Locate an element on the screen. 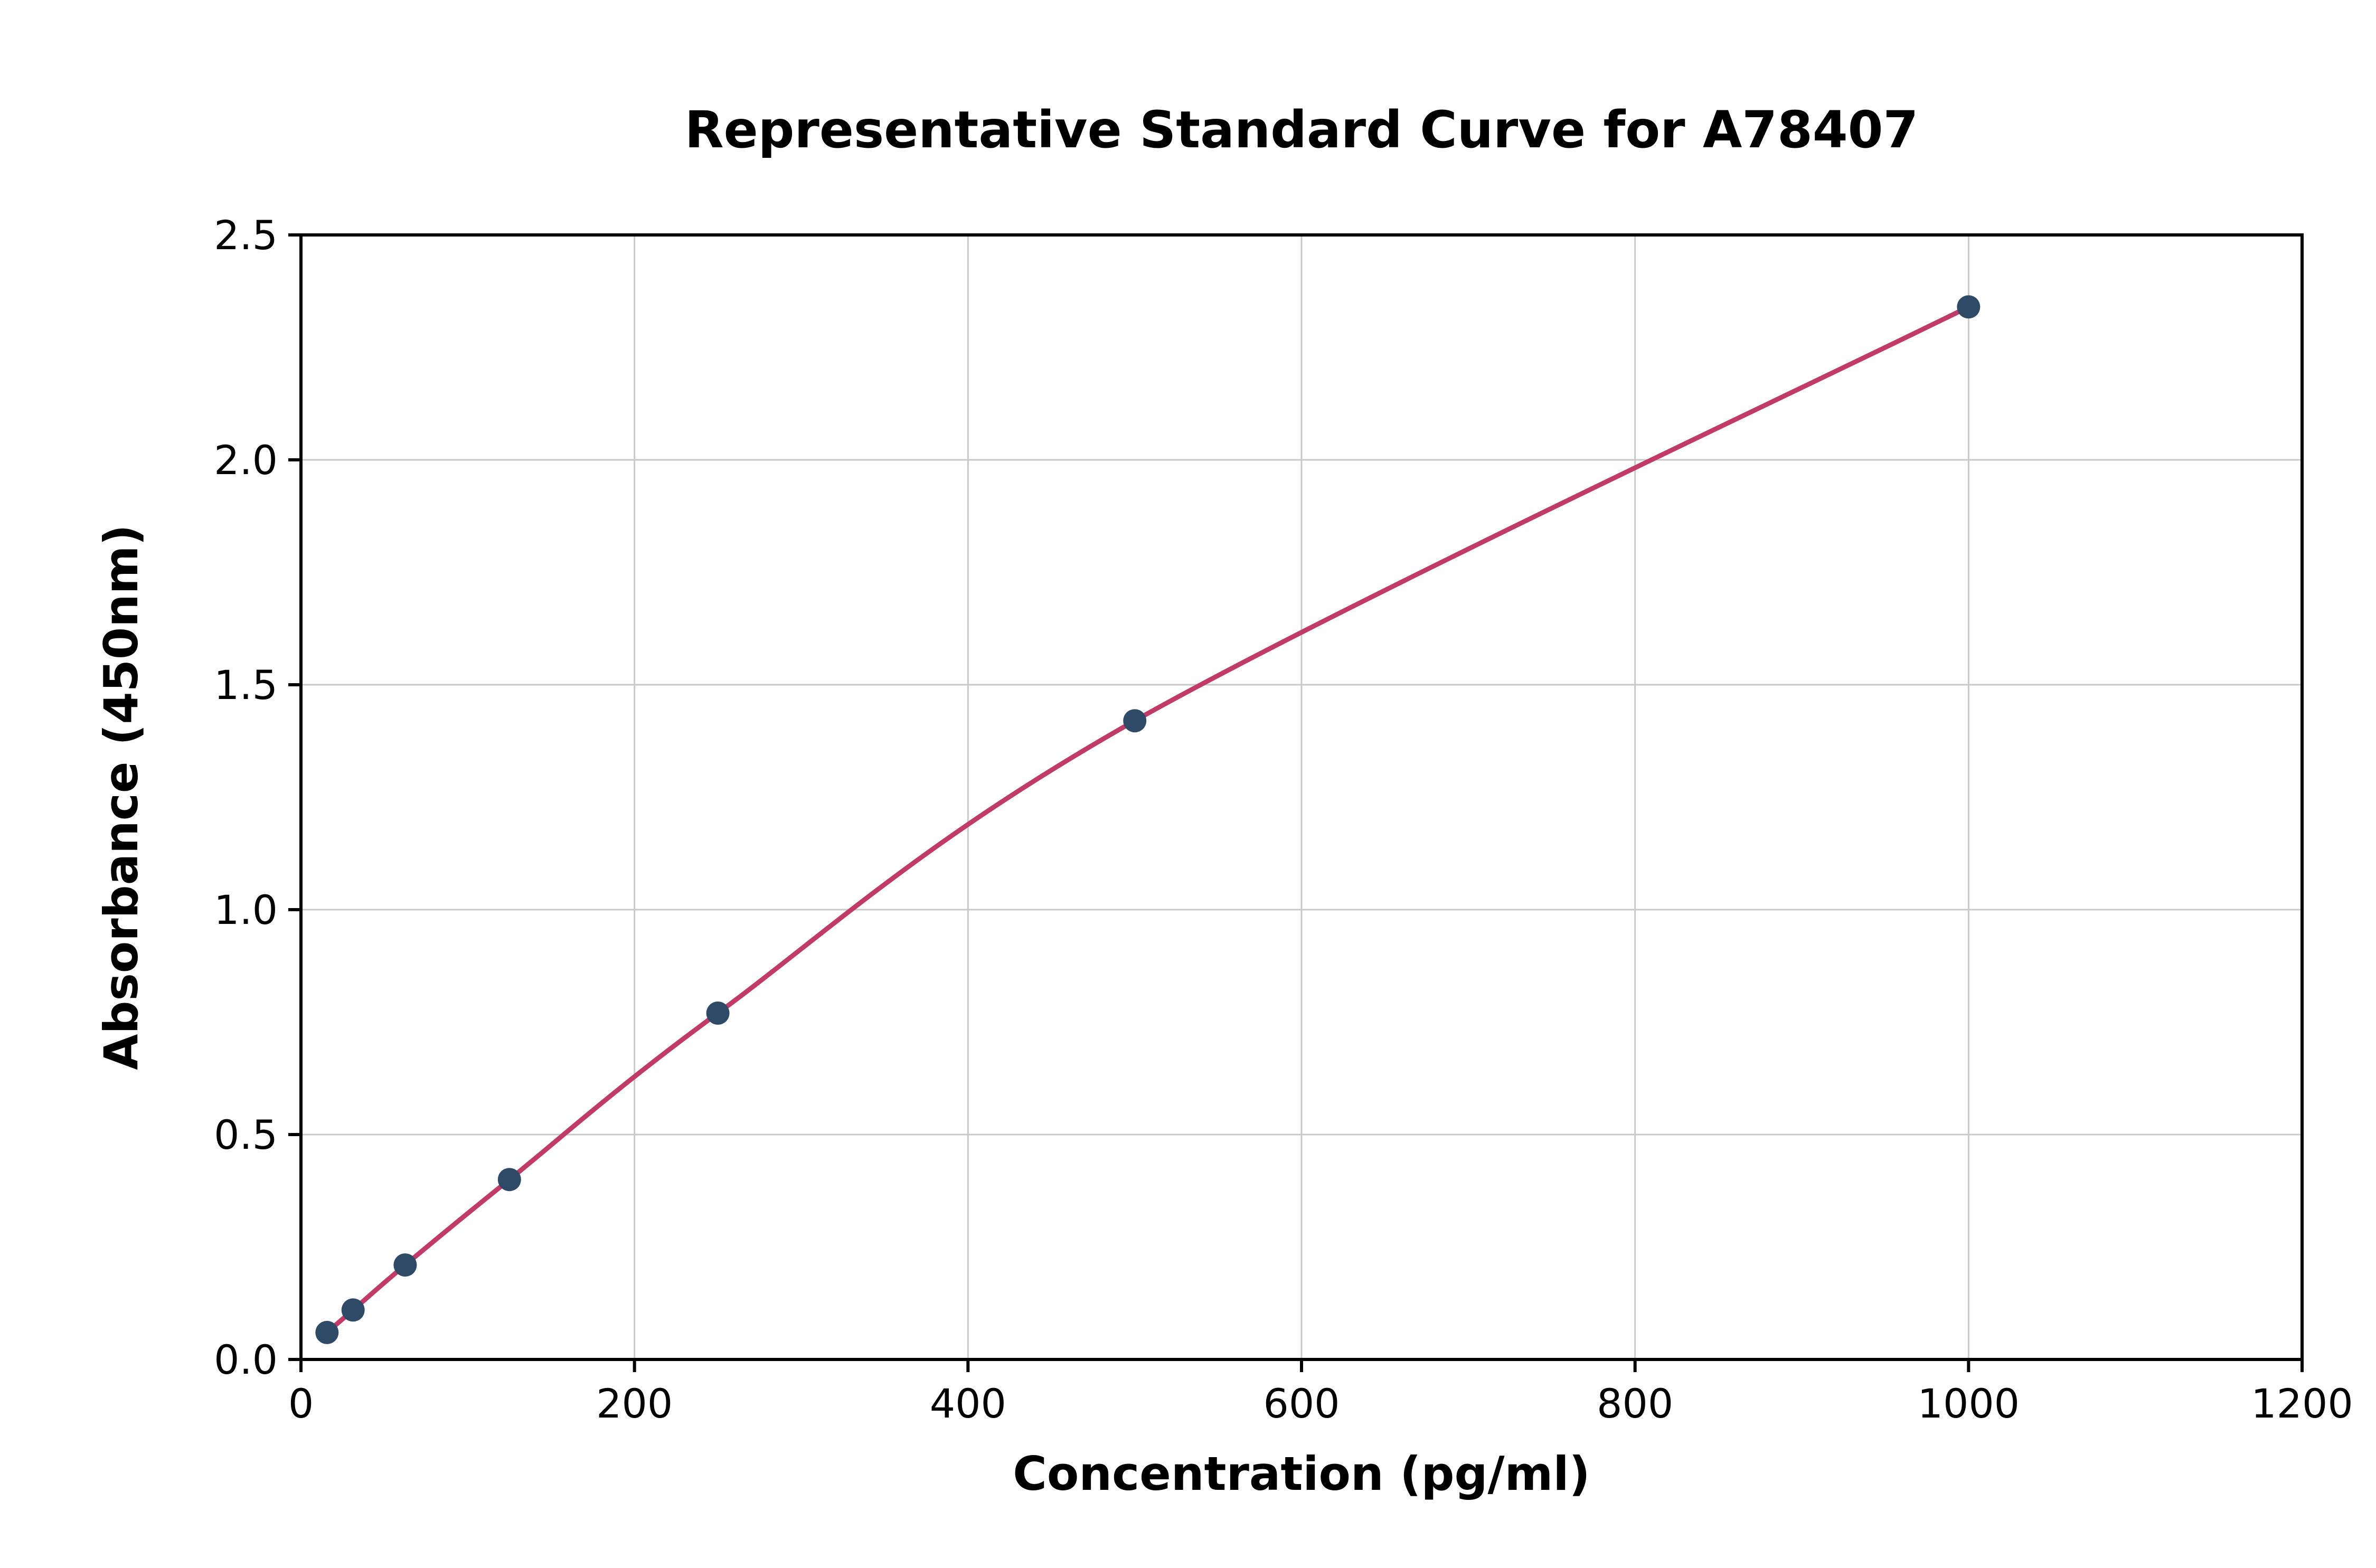 This screenshot has width=2376, height=1568. x-tick-label: 1200 is located at coordinates (2302, 1404).